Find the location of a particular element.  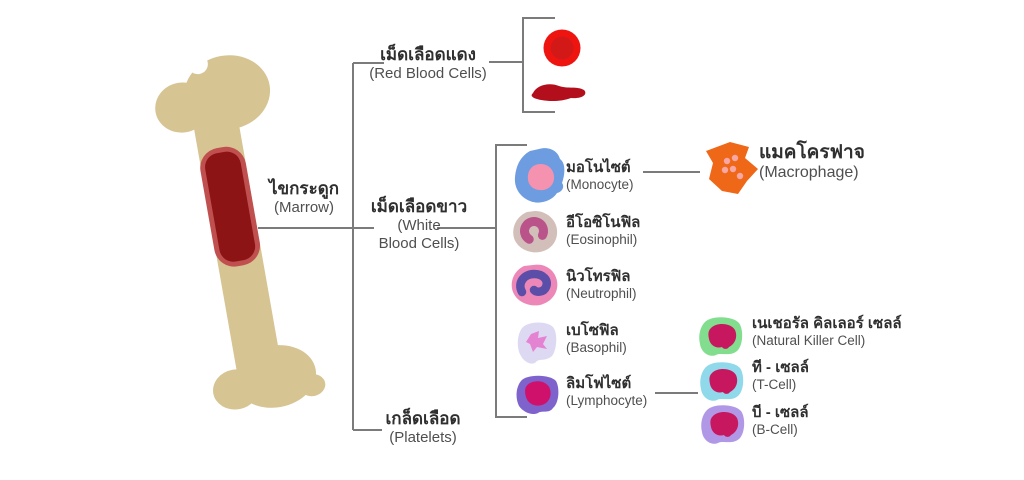

monocyte-label-en: (Monocyte) is located at coordinates (600, 184).